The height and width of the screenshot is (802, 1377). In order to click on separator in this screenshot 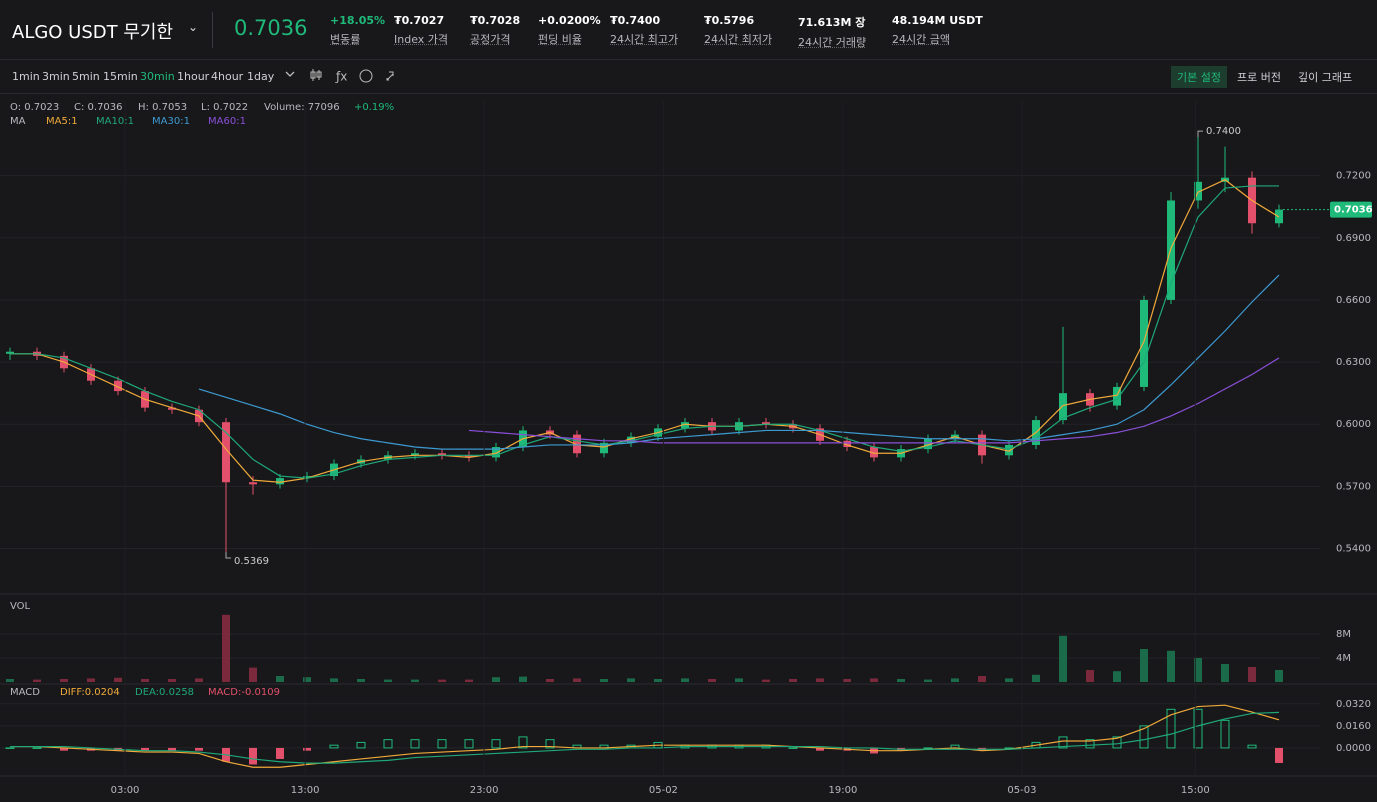, I will do `click(212, 30)`.